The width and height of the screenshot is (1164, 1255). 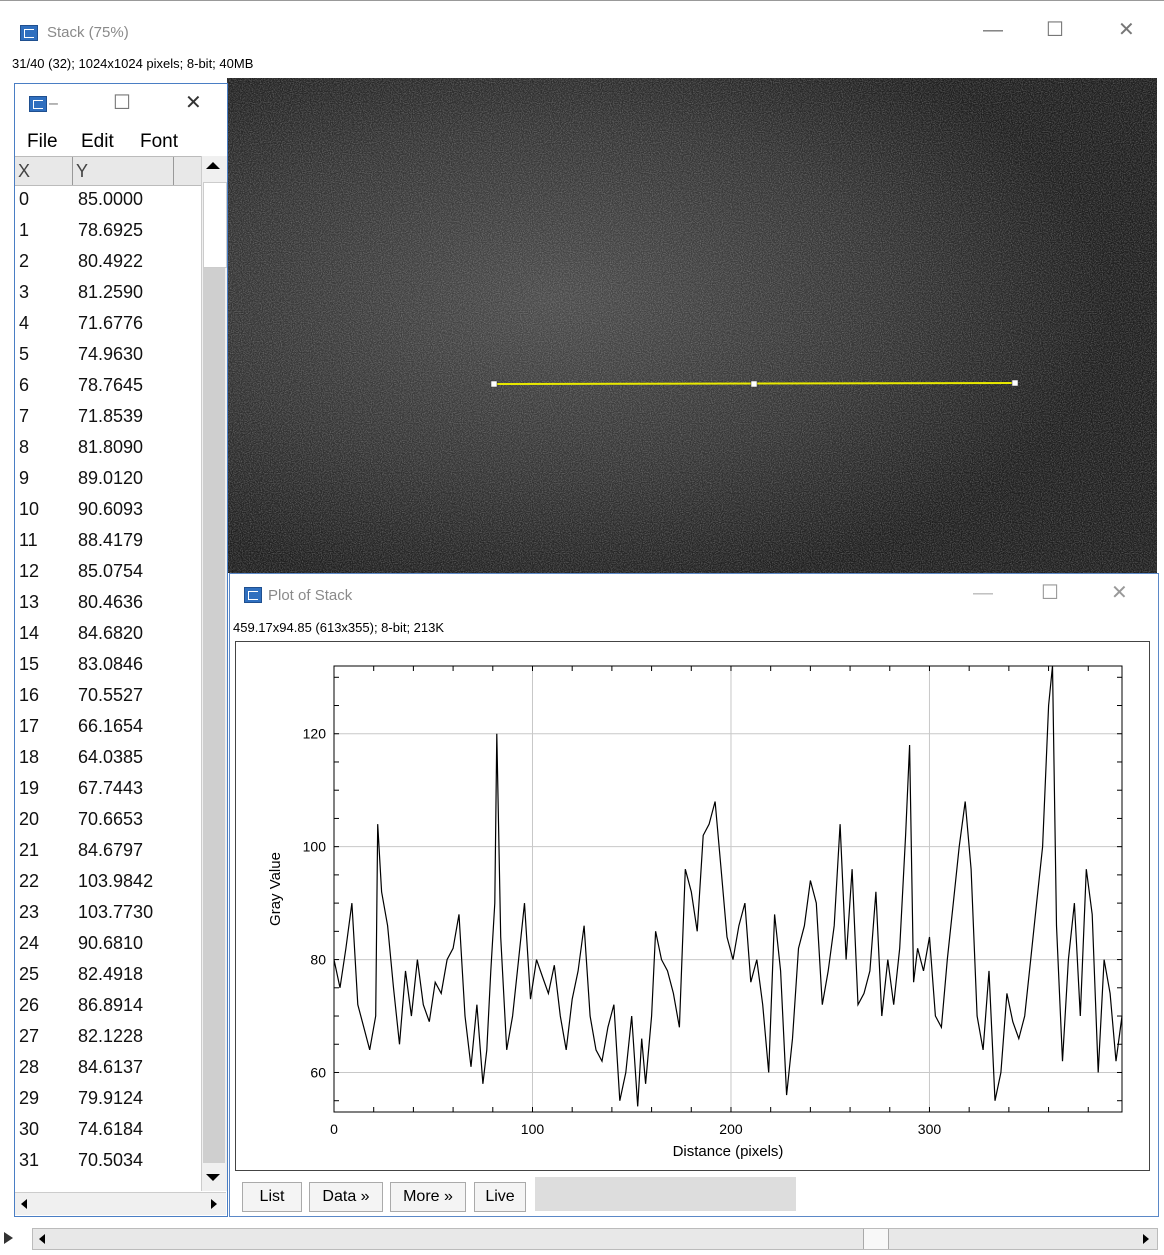 I want to click on table-row: 10 90.6093, so click(x=108, y=510).